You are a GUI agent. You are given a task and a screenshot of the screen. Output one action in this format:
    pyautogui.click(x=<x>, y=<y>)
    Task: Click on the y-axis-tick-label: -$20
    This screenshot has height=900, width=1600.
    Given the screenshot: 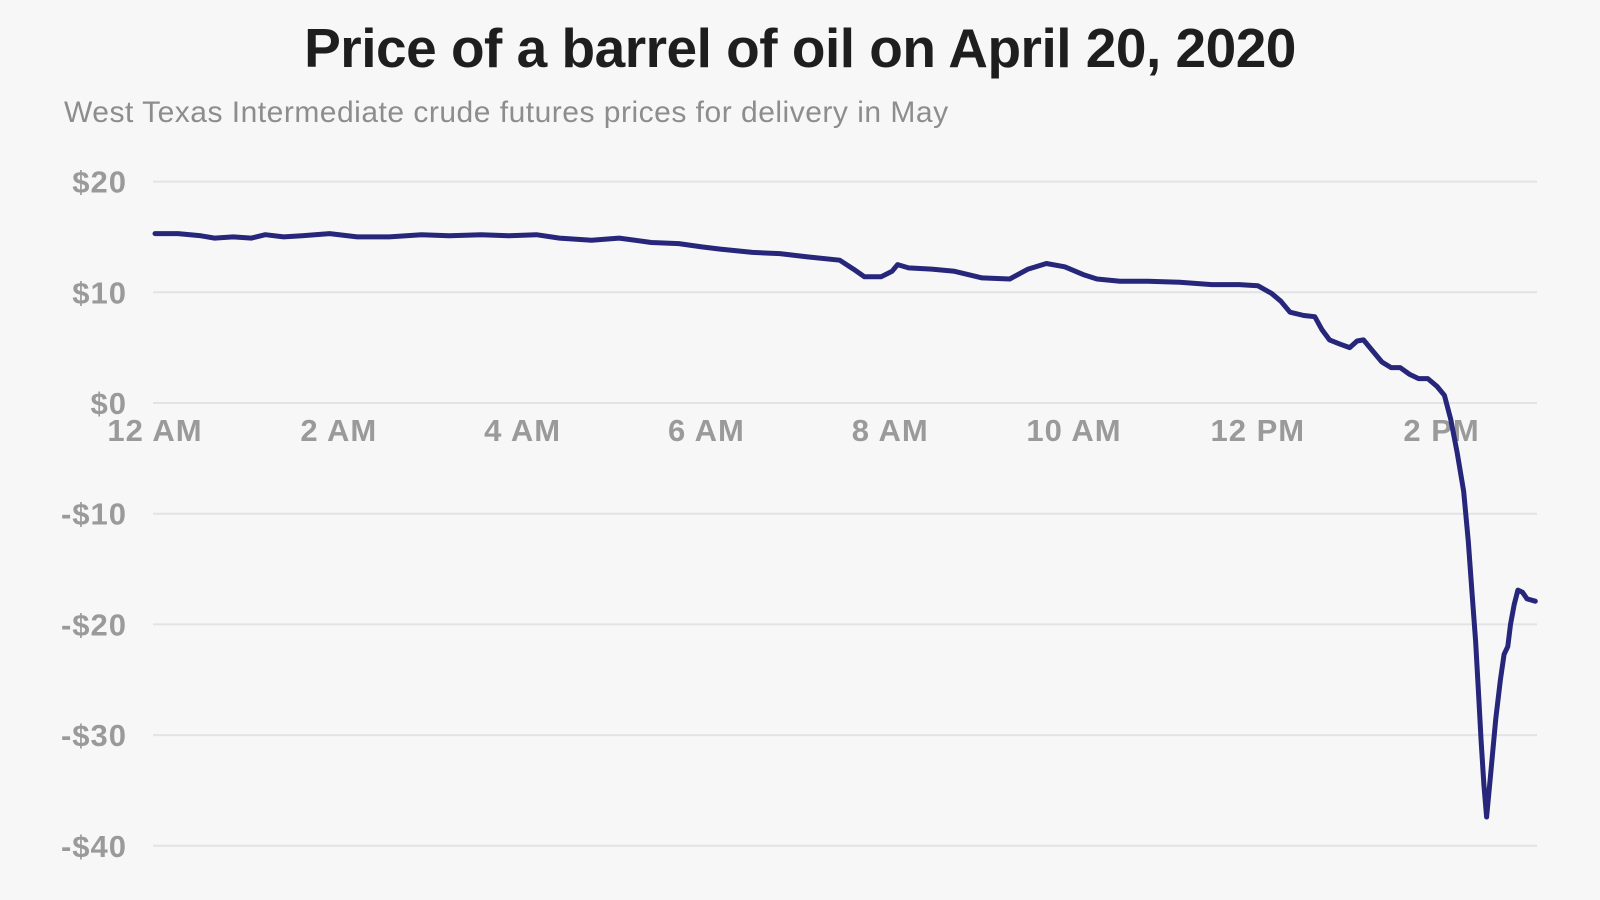 What is the action you would take?
    pyautogui.click(x=94, y=624)
    